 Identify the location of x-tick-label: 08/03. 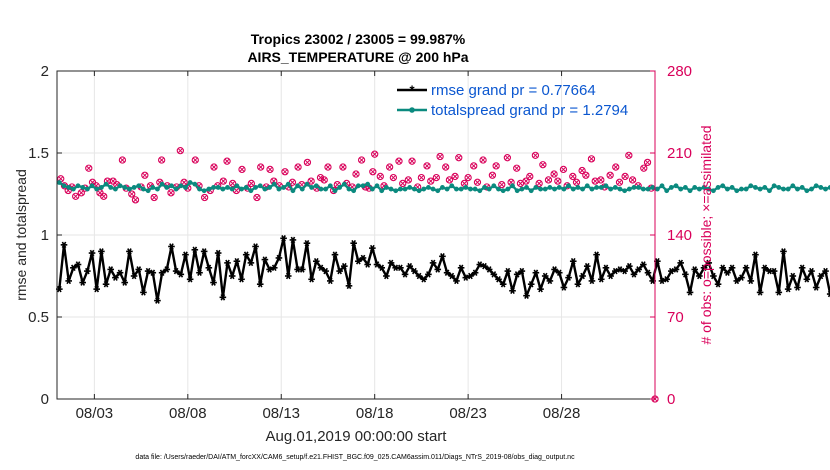
(95, 413).